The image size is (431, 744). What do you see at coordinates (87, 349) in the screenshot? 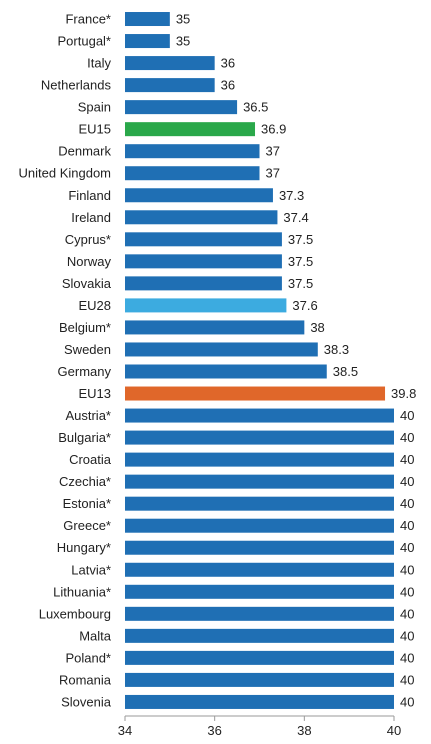
I see `category-label-sweden: Sweden` at bounding box center [87, 349].